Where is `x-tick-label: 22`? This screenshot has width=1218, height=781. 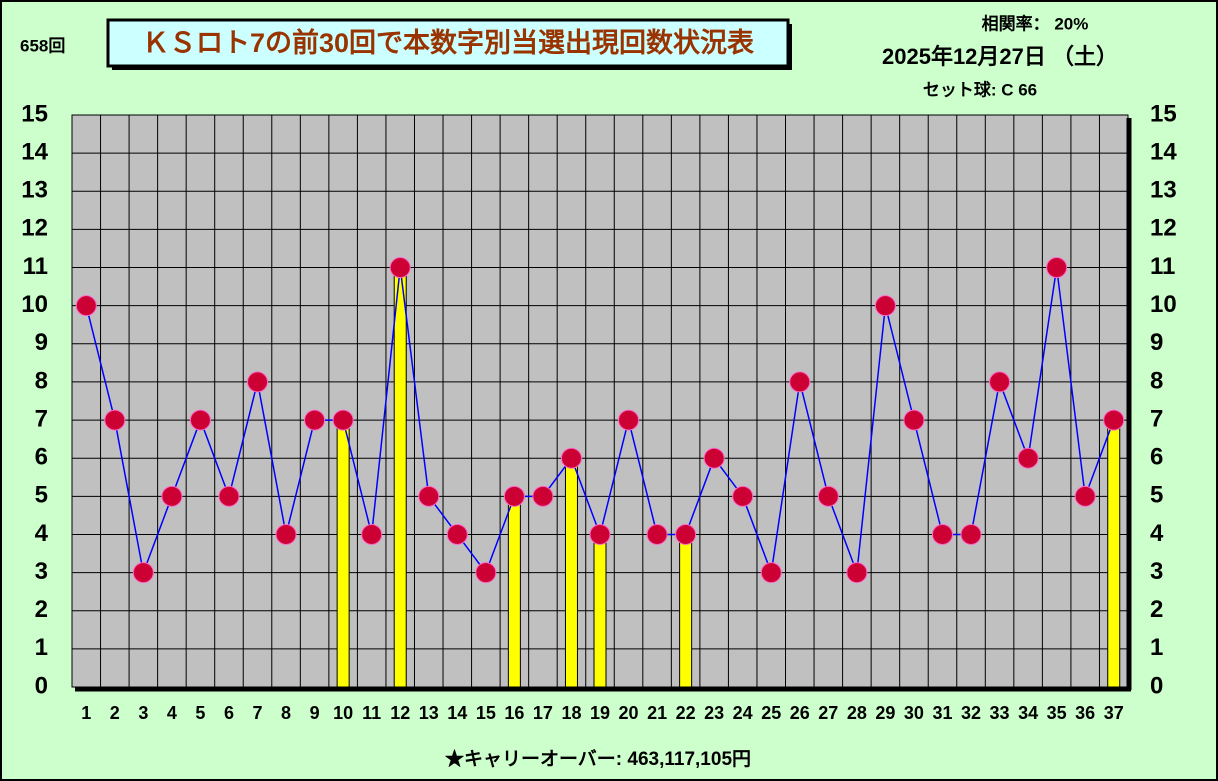 x-tick-label: 22 is located at coordinates (686, 713).